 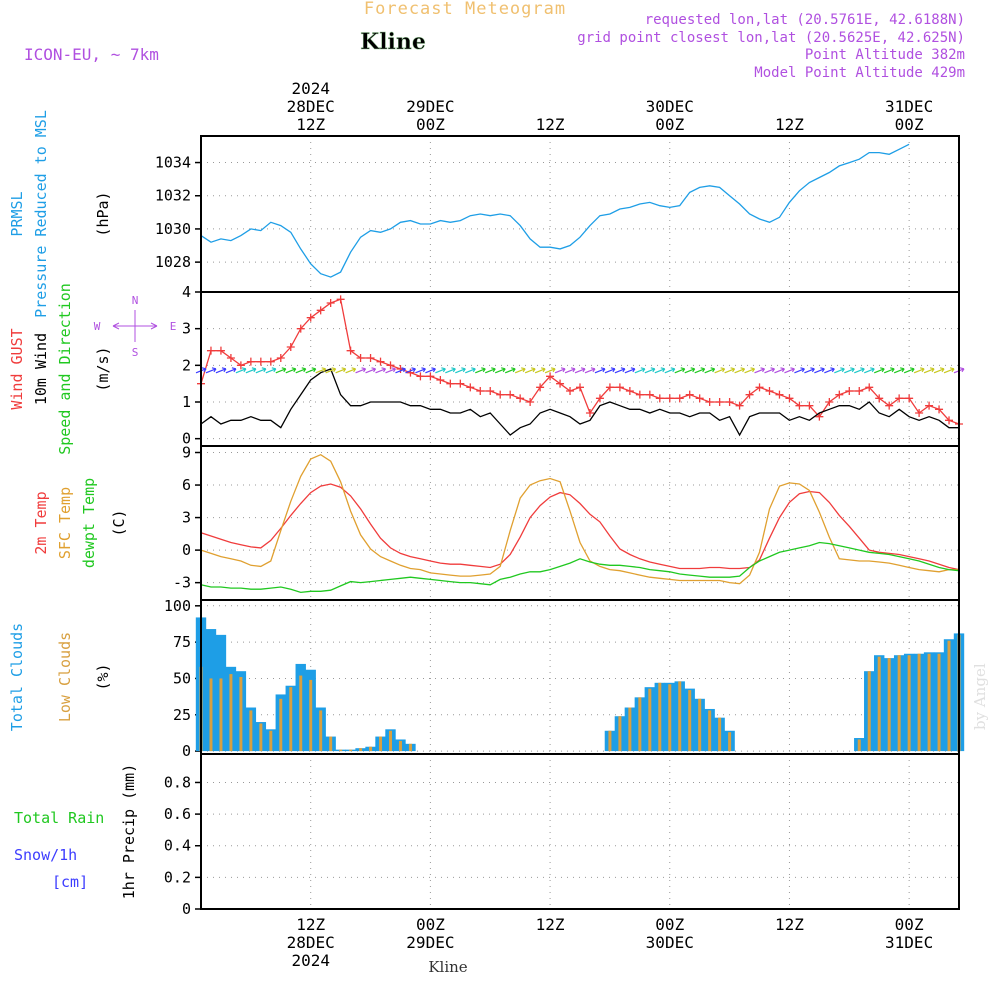 What do you see at coordinates (177, 782) in the screenshot?
I see `ytick-label: 0.8` at bounding box center [177, 782].